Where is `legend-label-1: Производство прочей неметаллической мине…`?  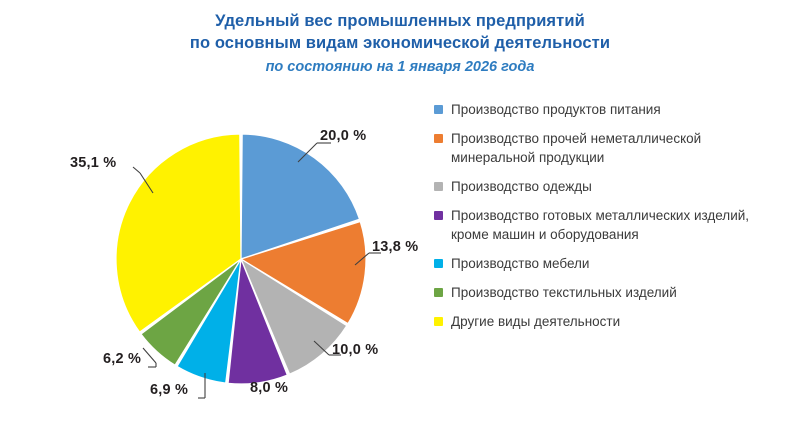
legend-label-1: Производство прочей неметаллической мине… is located at coordinates (576, 148).